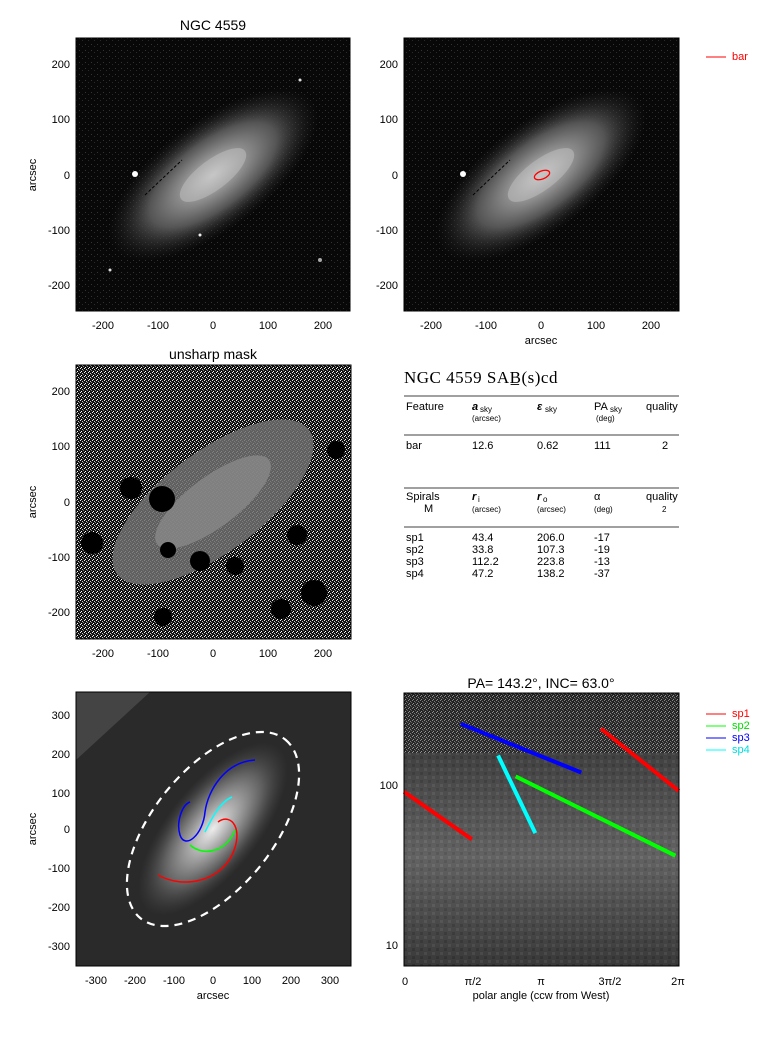 The height and width of the screenshot is (1039, 779). Describe the element at coordinates (545, 499) in the screenshot. I see `hdr-ro-sub: o` at that location.